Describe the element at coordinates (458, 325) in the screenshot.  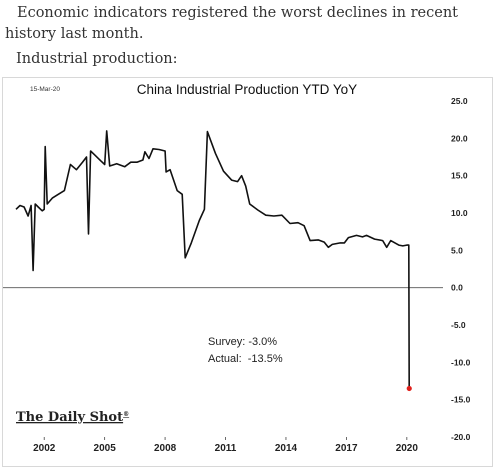
I see `y-tick-label: -5.0` at that location.